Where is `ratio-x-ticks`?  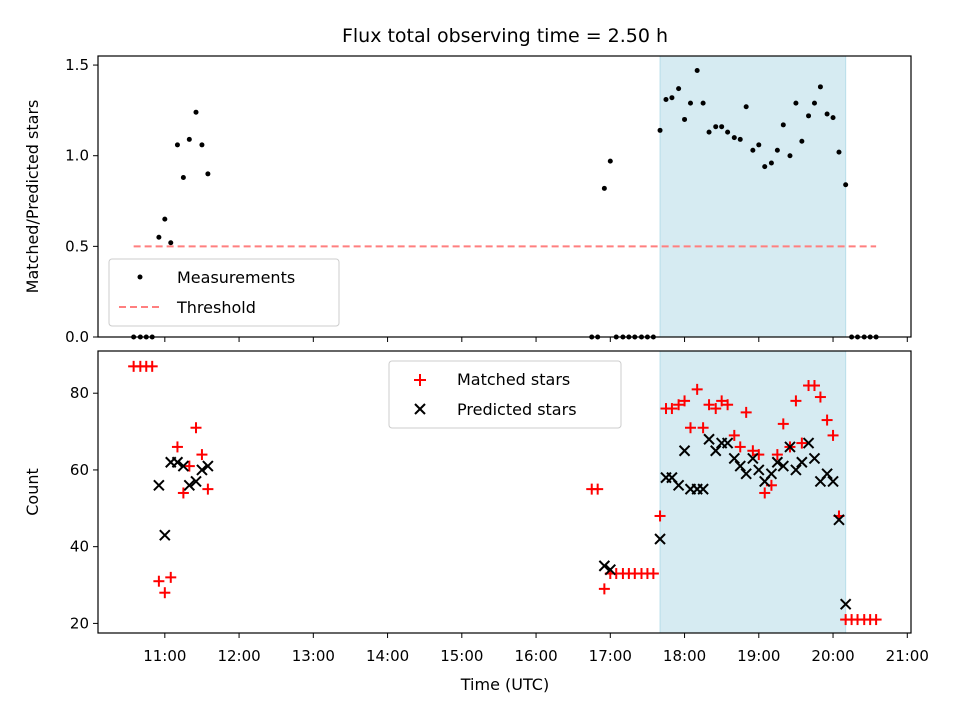
ratio-x-ticks is located at coordinates (536, 339).